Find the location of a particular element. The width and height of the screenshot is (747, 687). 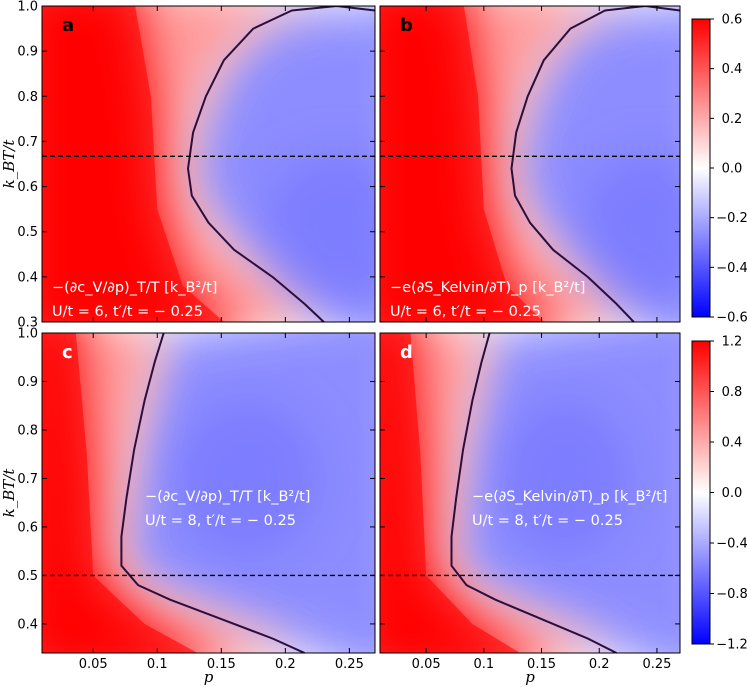

panel-letter: b is located at coordinates (406, 25).